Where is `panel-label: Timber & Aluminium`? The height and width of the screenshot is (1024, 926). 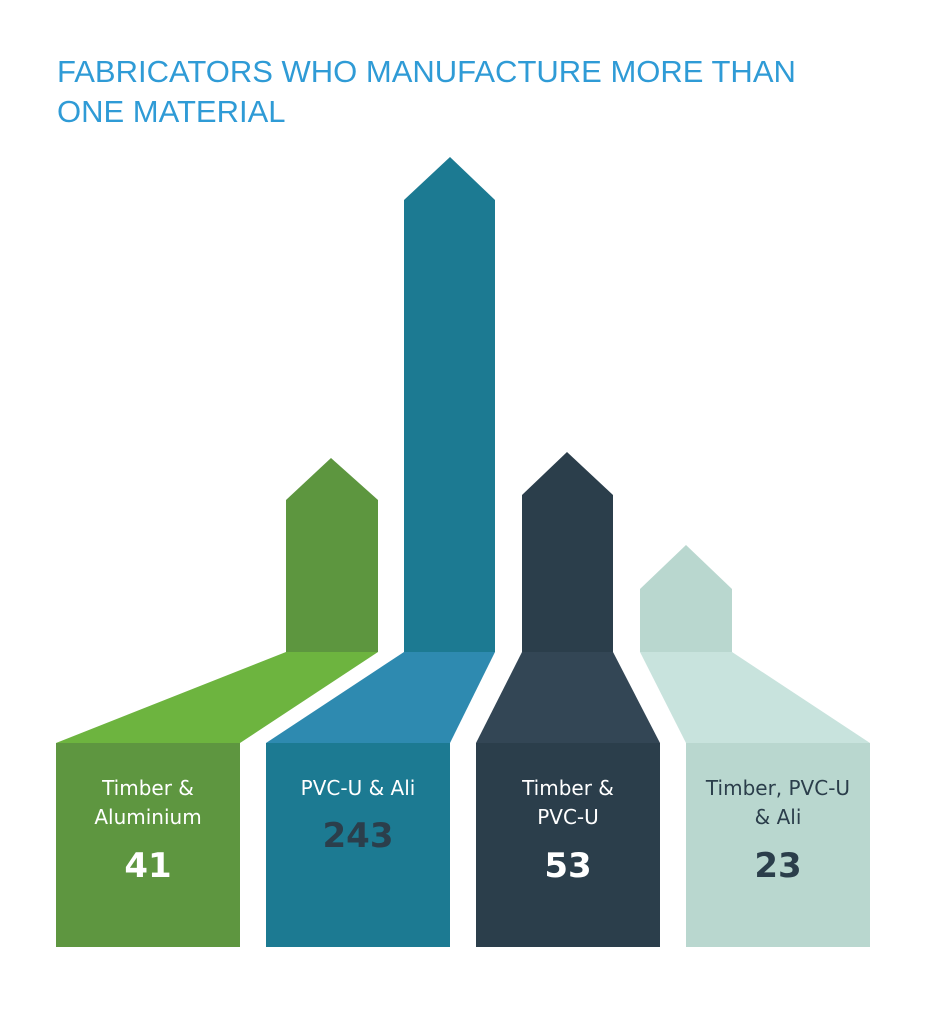
panel-label: Timber & Aluminium is located at coordinates (148, 802).